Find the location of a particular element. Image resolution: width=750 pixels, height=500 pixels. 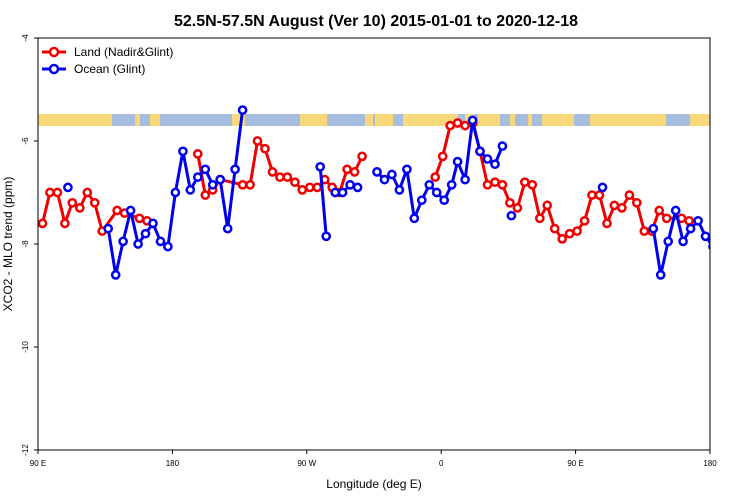

series-line-land is located at coordinates (561, 181).